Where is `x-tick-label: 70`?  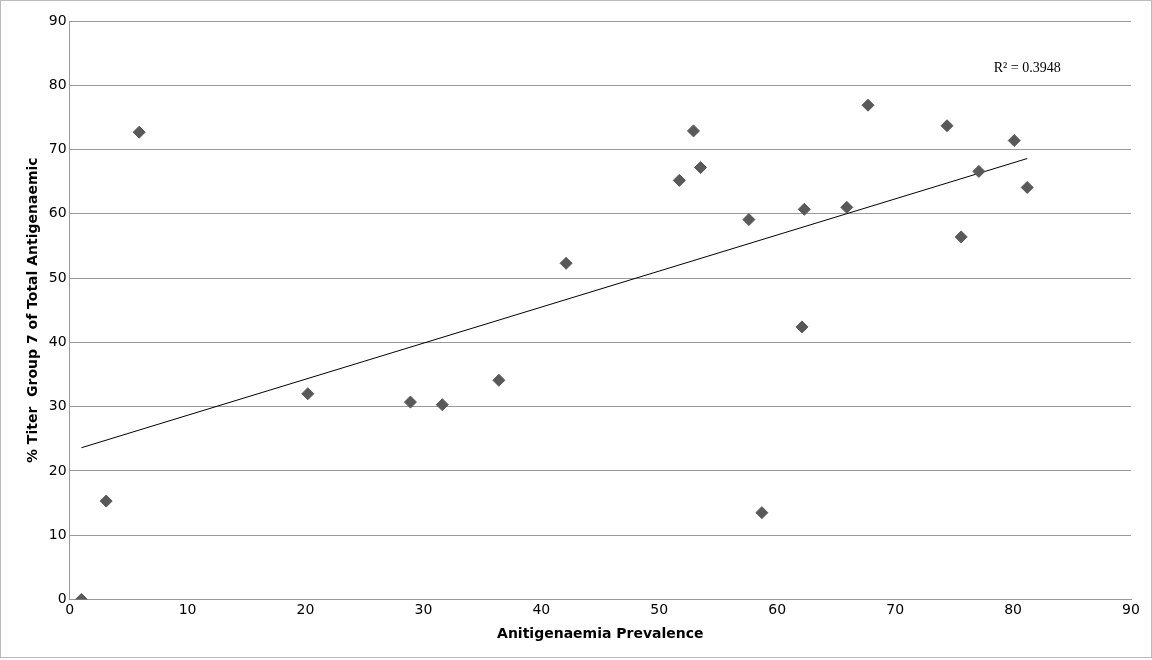
x-tick-label: 70 is located at coordinates (895, 609).